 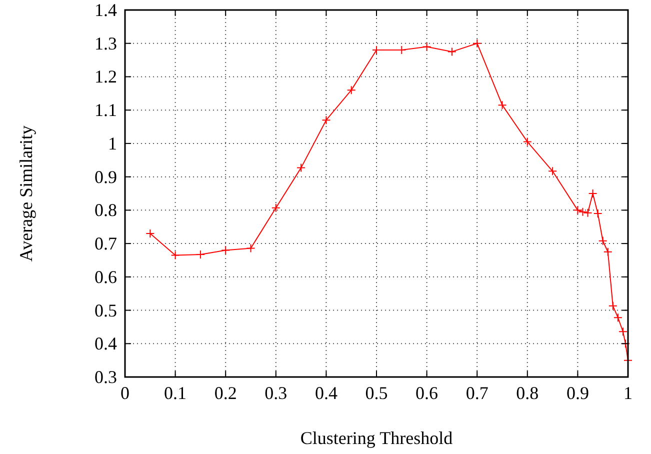 I want to click on x-tick-label: 0.1, so click(x=175, y=393).